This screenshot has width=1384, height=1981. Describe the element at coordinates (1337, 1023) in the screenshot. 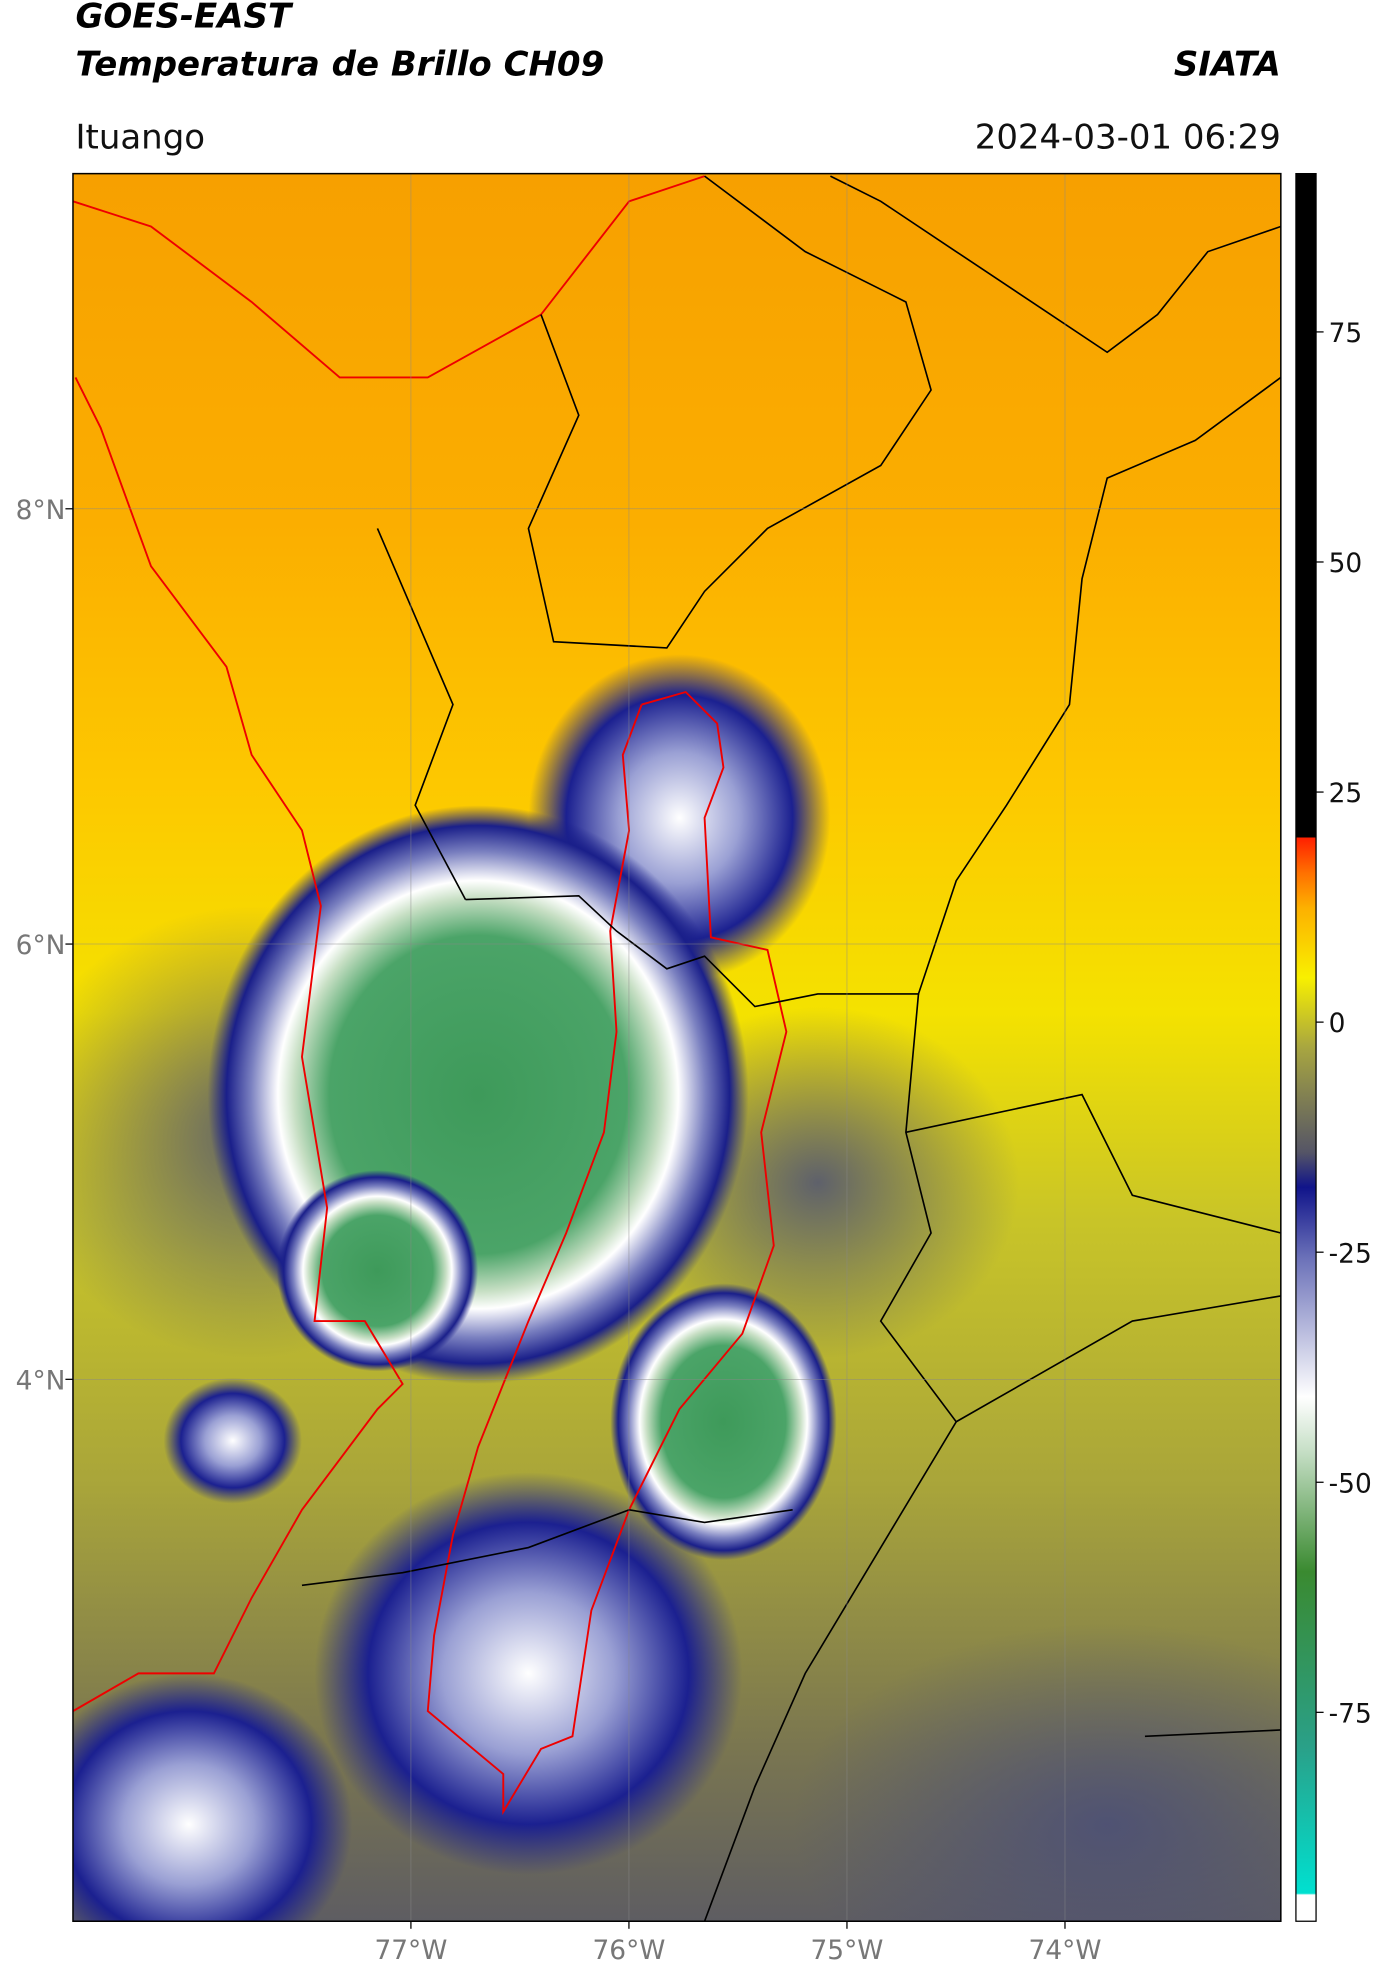

I see `colorbar-tick-label: 0` at that location.